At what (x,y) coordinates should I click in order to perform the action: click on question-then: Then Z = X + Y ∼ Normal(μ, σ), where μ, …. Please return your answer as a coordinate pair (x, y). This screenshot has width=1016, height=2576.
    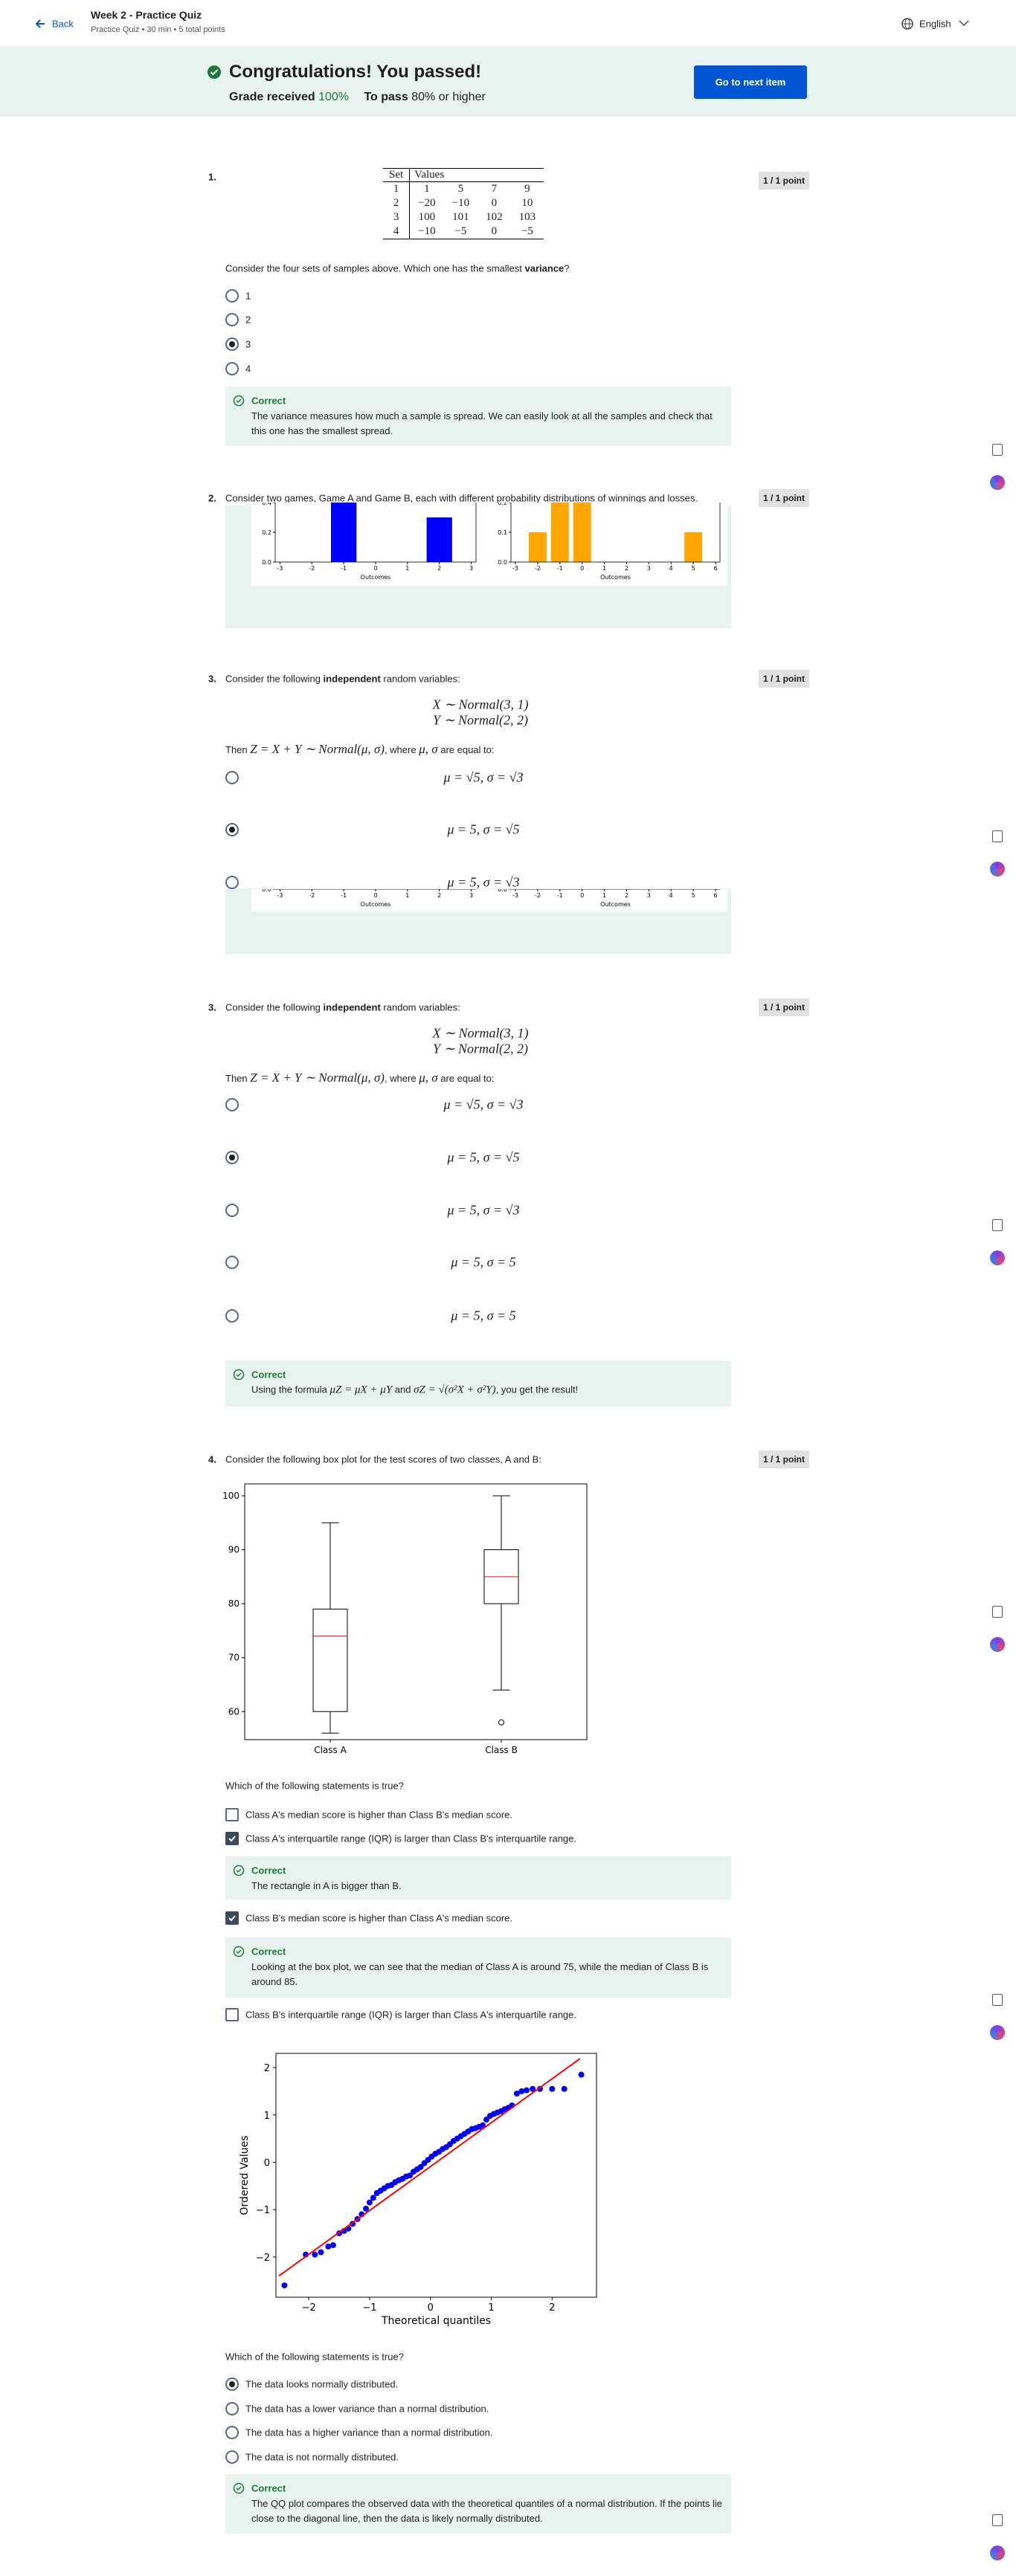
    Looking at the image, I should click on (360, 749).